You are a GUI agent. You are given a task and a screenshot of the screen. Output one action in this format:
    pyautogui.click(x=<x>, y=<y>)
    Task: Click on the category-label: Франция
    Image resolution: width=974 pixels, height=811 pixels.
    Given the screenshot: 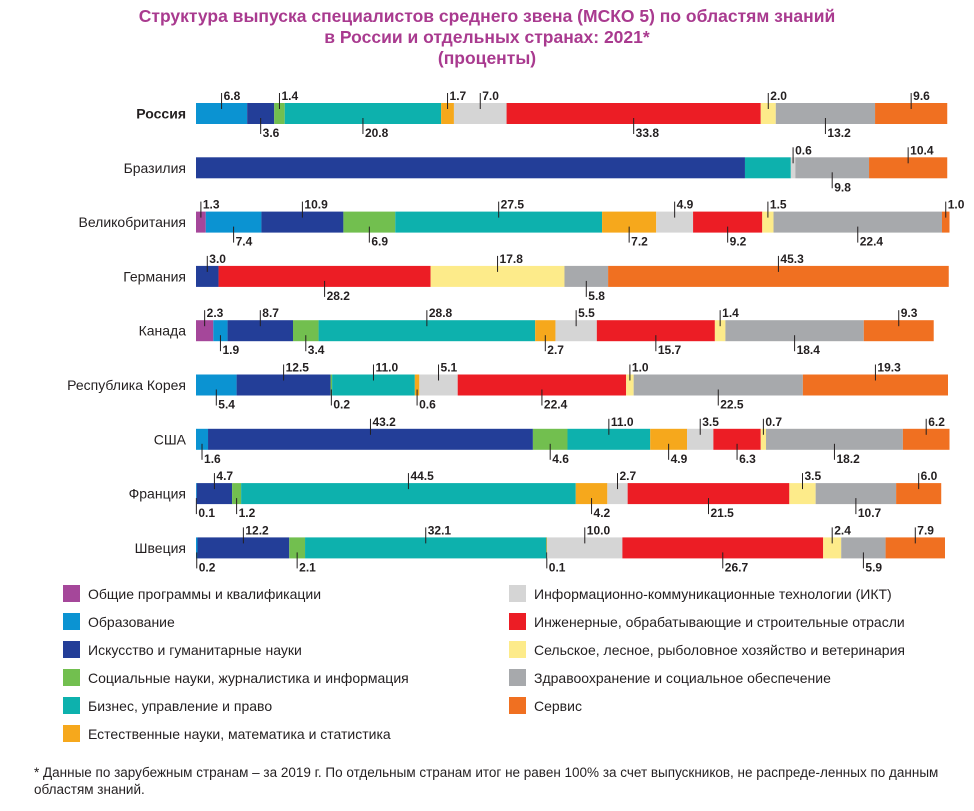 What is the action you would take?
    pyautogui.click(x=157, y=494)
    